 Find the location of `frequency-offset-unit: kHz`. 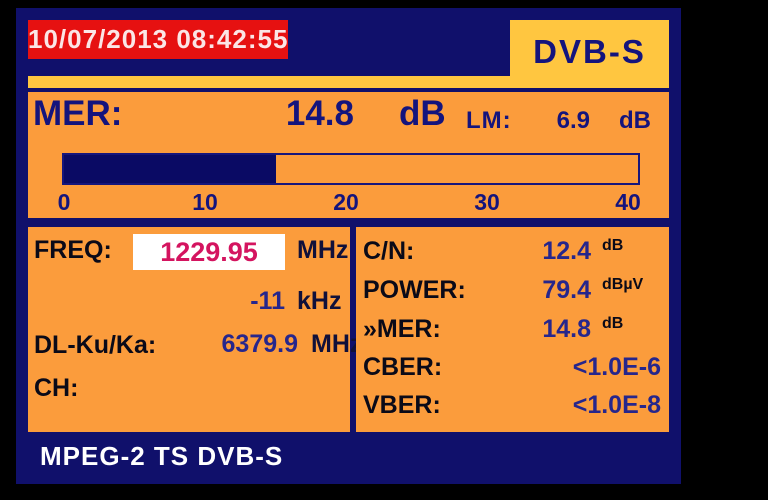

frequency-offset-unit: kHz is located at coordinates (319, 301).